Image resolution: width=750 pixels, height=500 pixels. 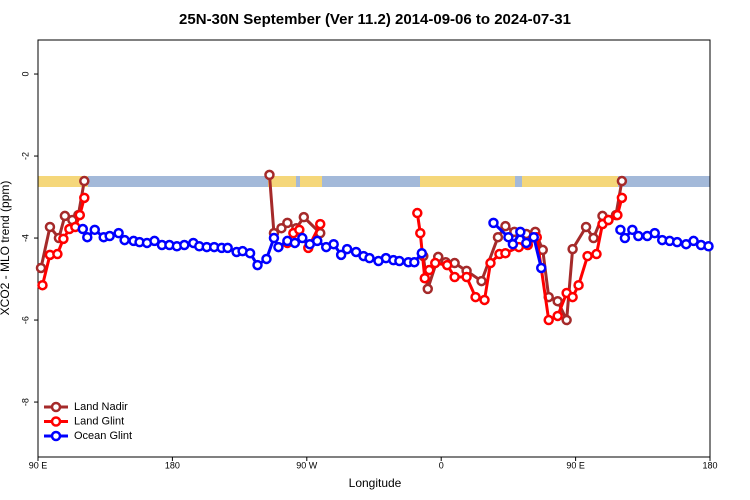 What do you see at coordinates (99, 421) in the screenshot?
I see `legend-label: Land Glint` at bounding box center [99, 421].